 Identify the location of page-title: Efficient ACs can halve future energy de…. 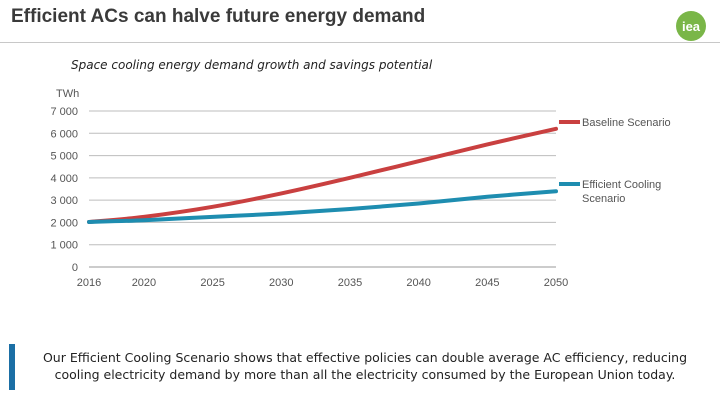
(218, 16).